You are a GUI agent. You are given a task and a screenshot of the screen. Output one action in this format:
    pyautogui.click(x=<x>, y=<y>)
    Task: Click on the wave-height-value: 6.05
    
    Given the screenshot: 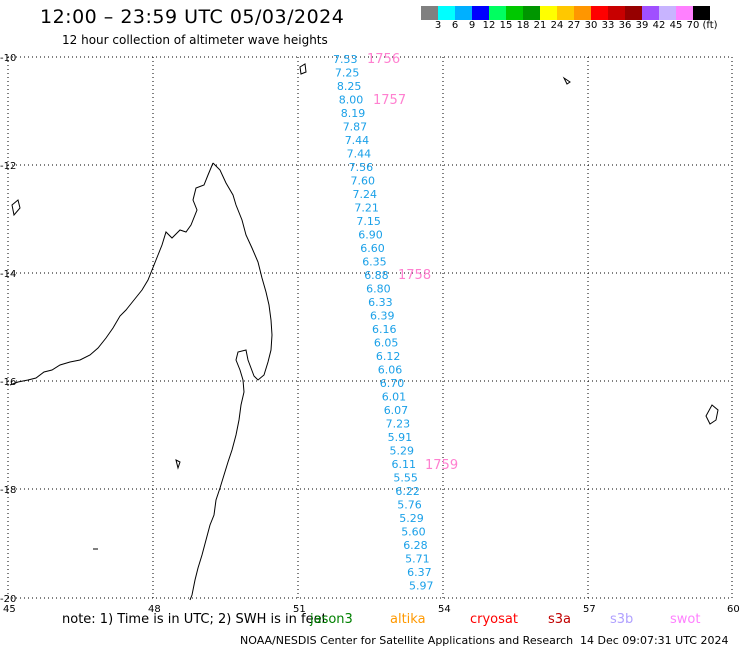 What is the action you would take?
    pyautogui.click(x=386, y=343)
    